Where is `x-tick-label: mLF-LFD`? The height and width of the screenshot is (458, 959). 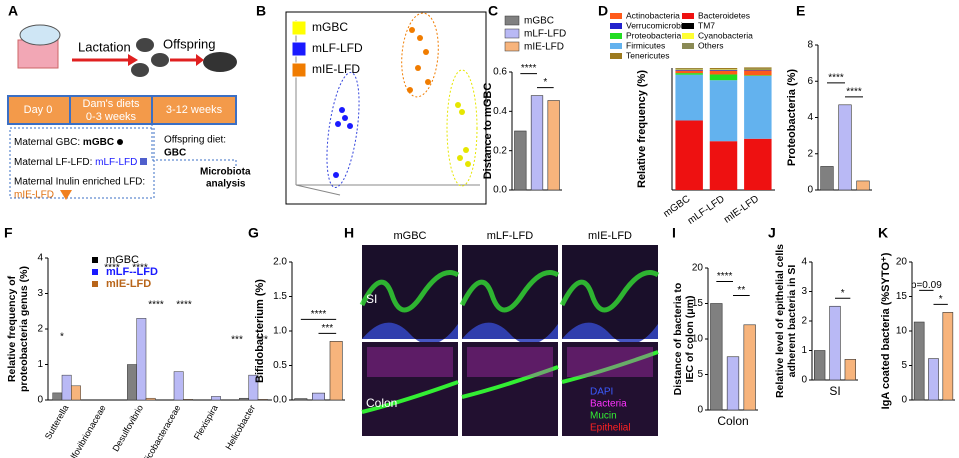
x-tick-label: mLF-LFD is located at coordinates (706, 210).